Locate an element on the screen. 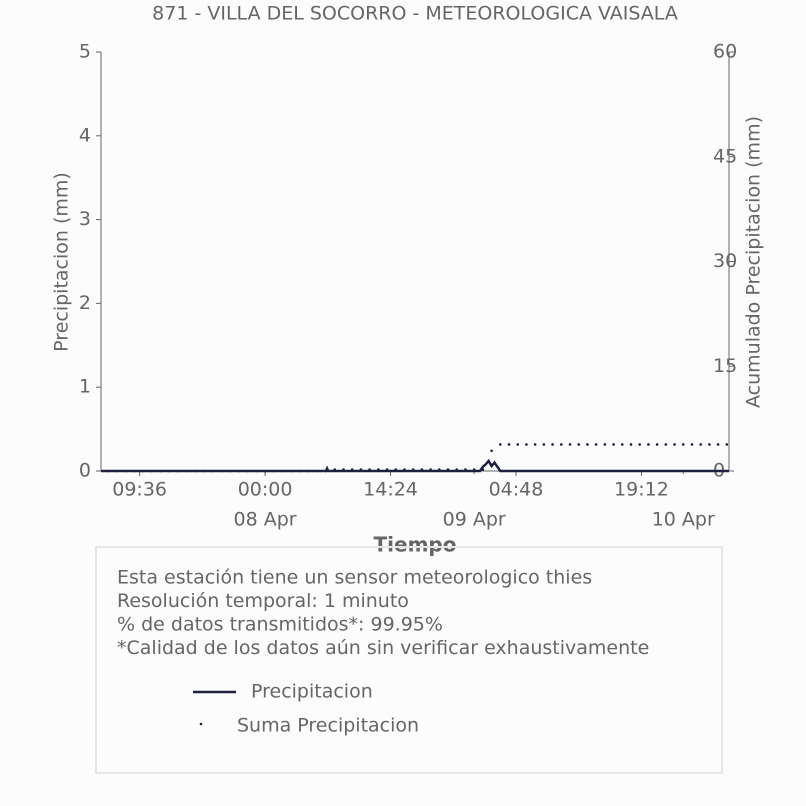 This screenshot has height=806, width=806. x-axis-label: Tiempo is located at coordinates (415, 545).